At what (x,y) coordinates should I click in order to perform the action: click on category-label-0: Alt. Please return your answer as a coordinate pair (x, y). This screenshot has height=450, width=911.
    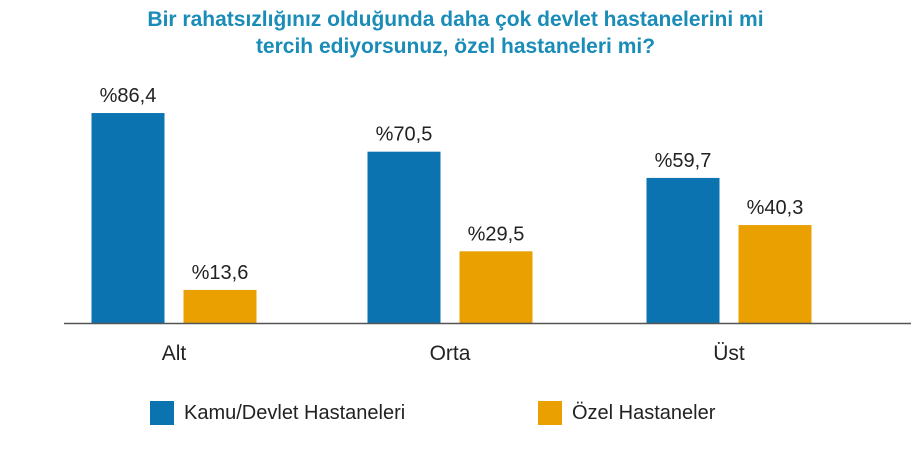
    Looking at the image, I should click on (174, 353).